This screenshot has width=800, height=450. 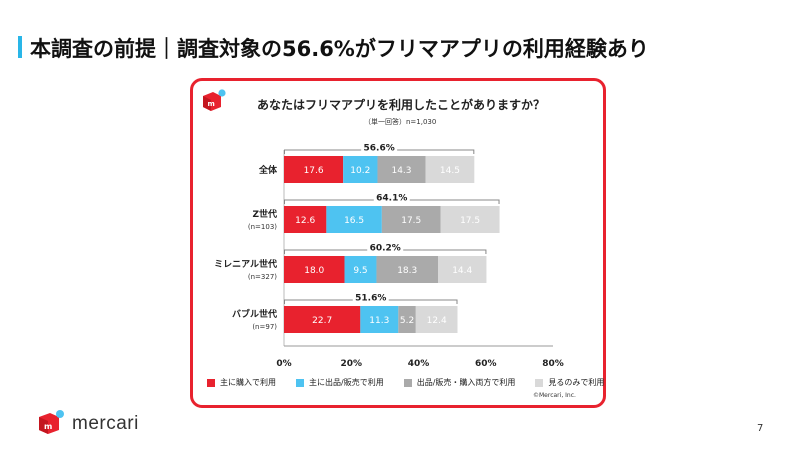 I want to click on mercari-box-icon: m, so click(x=214, y=102).